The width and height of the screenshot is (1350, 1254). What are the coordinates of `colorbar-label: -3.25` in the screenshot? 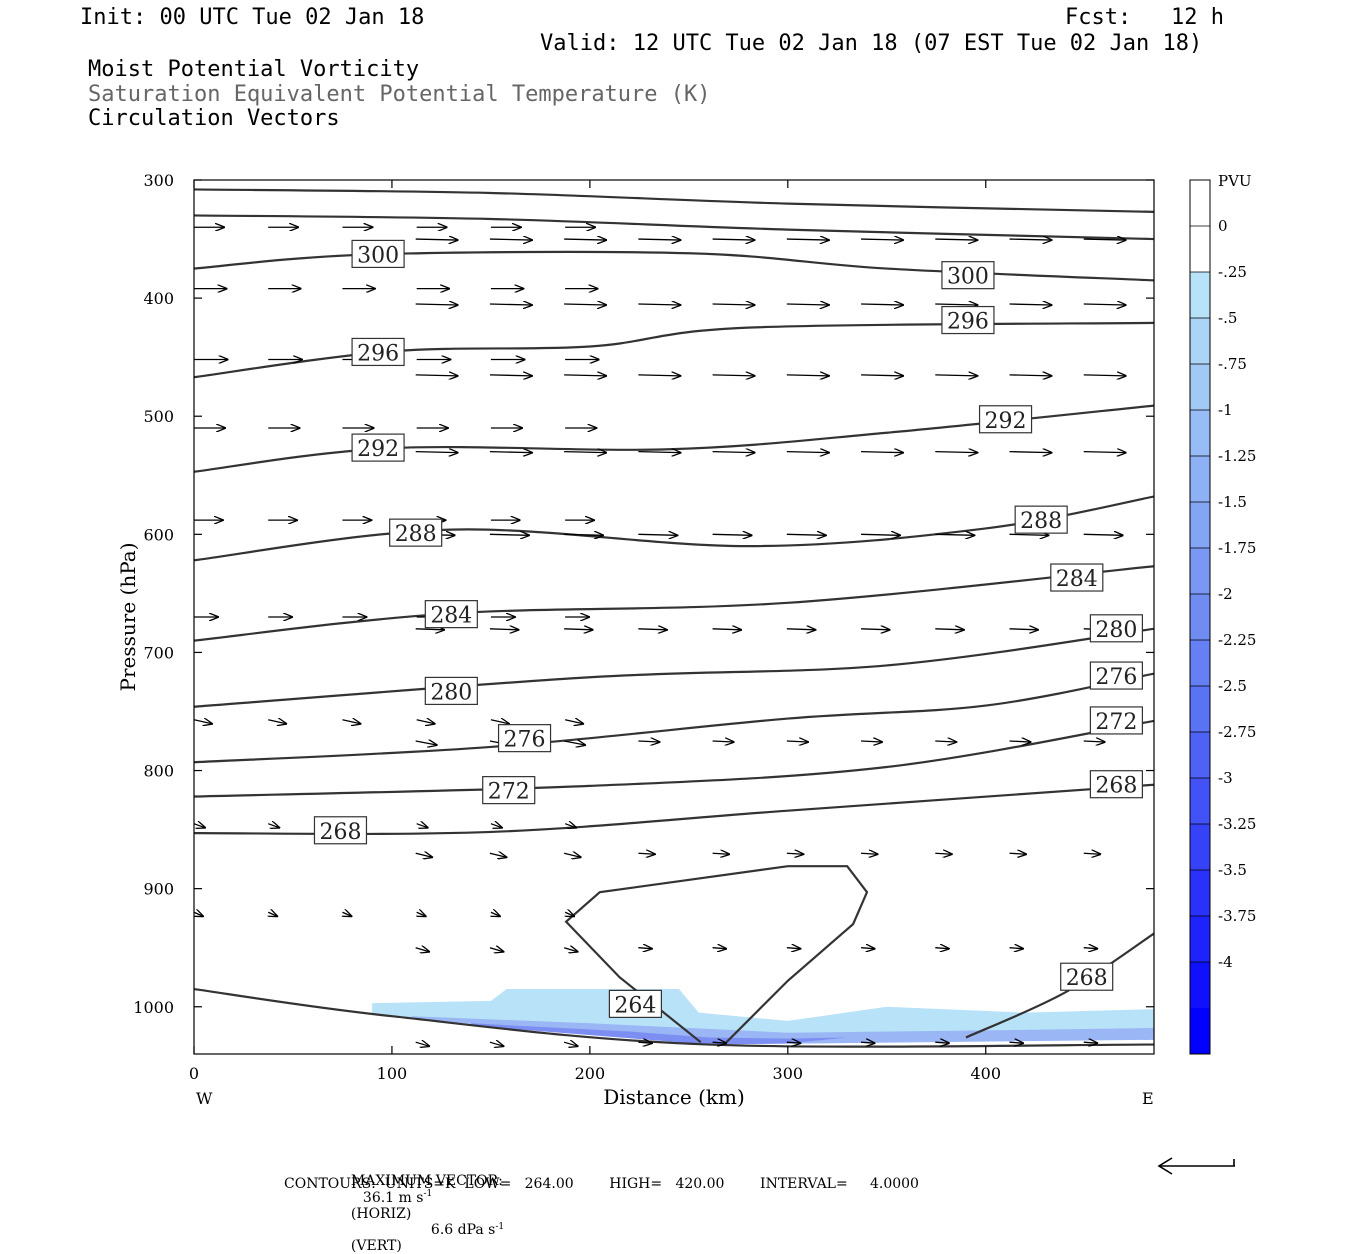 It's located at (1237, 824).